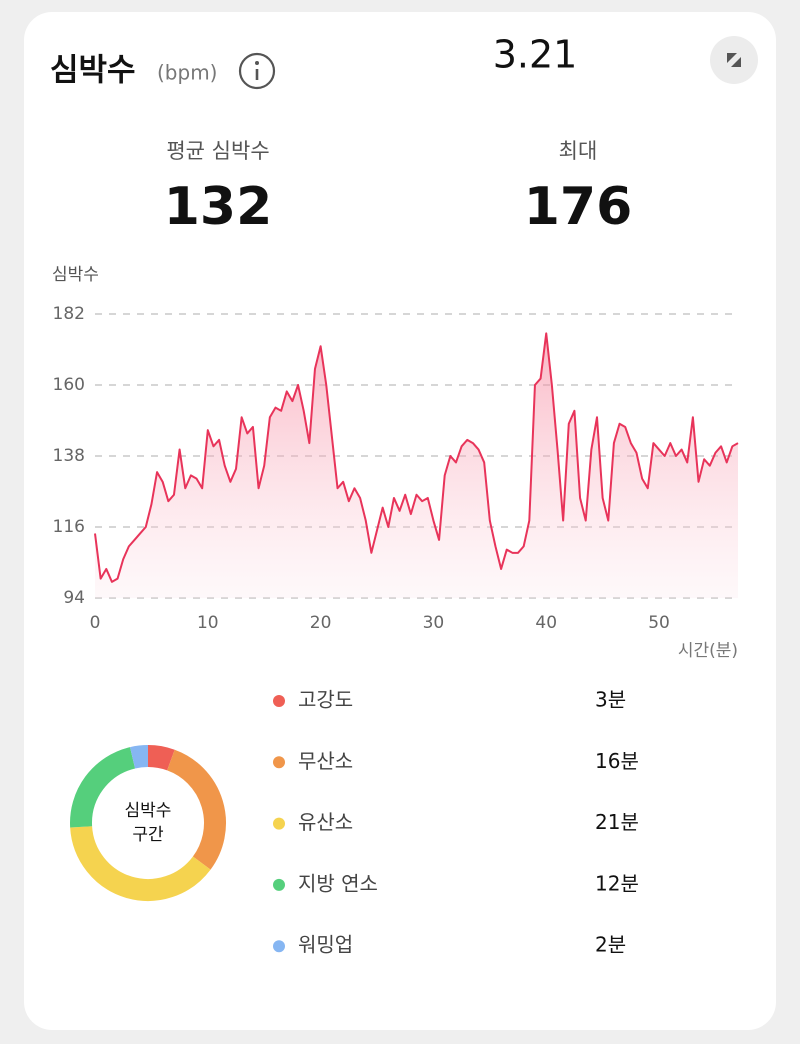  Describe the element at coordinates (617, 883) in the screenshot. I see `zone-value: 12분` at that location.